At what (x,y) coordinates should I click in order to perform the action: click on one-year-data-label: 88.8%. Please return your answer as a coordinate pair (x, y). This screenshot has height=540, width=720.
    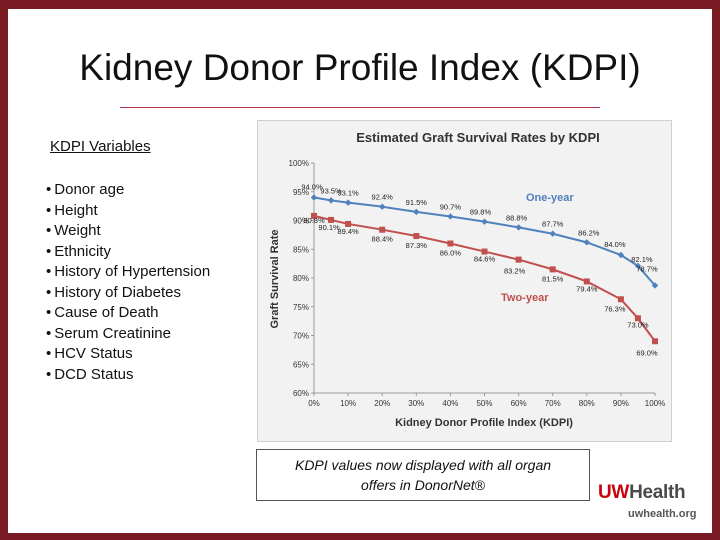
    Looking at the image, I should click on (517, 217).